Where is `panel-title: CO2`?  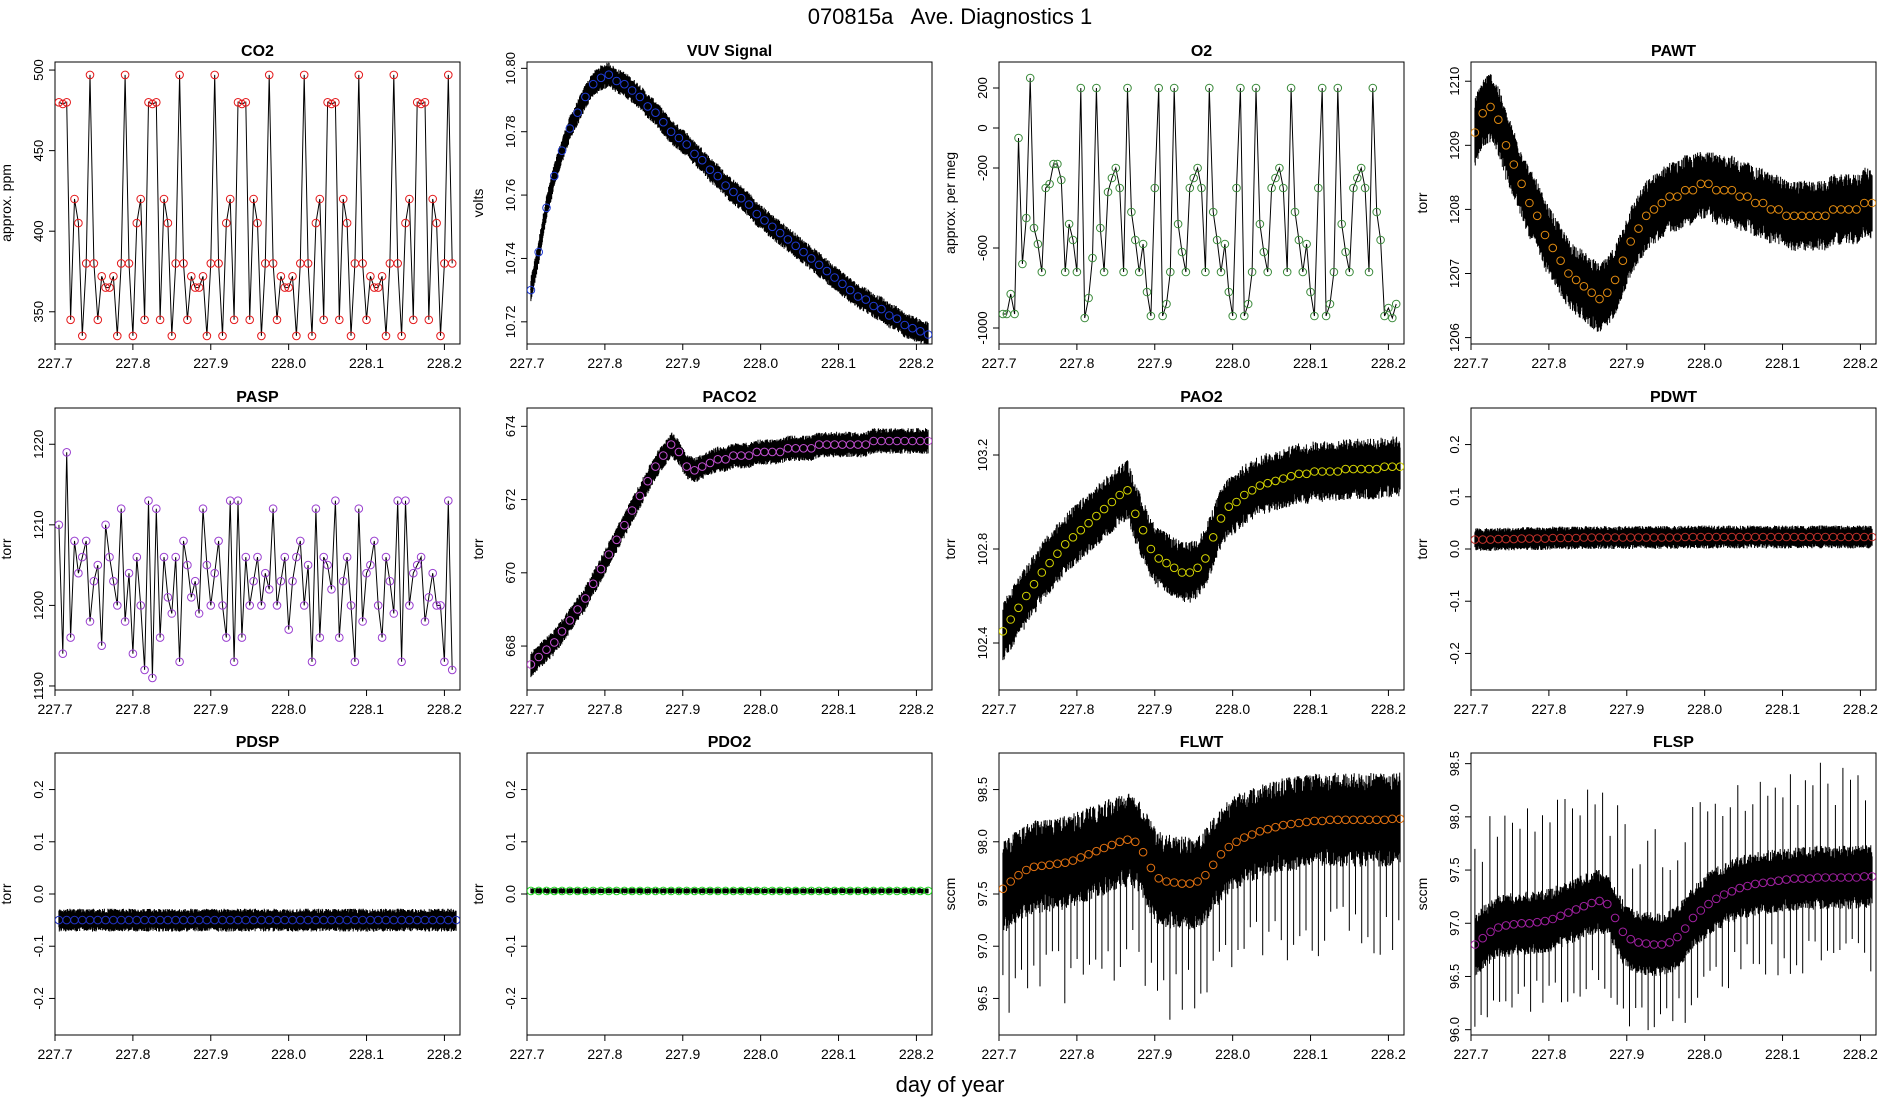 panel-title: CO2 is located at coordinates (257, 51).